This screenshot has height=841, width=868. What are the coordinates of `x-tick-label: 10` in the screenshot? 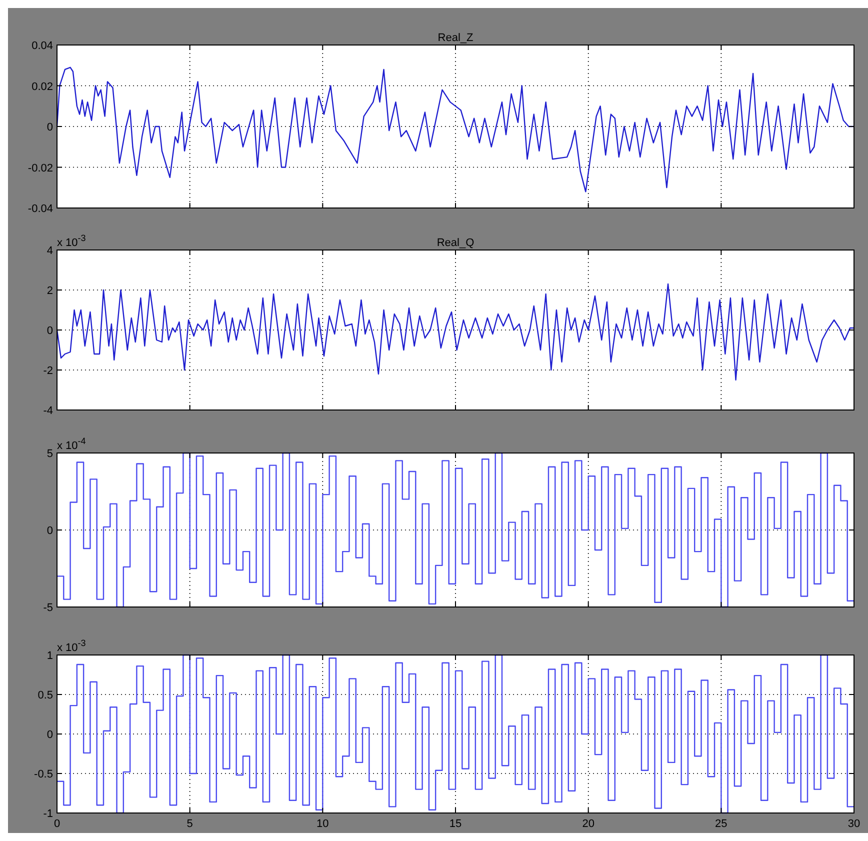 It's located at (322, 824).